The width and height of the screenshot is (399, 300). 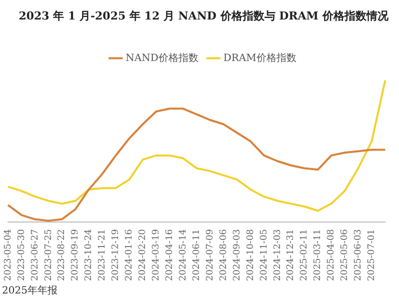 I want to click on x-tick-label: 2025-03-11, so click(x=318, y=255).